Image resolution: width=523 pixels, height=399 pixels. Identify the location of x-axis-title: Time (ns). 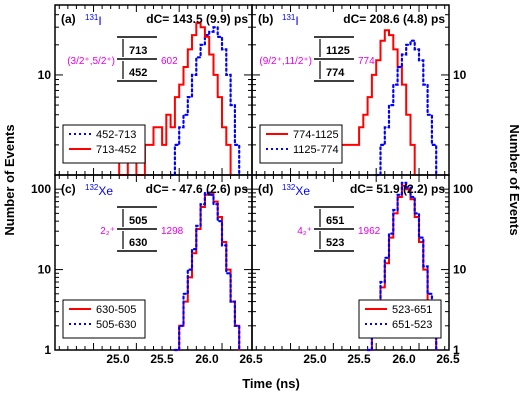
(271, 383).